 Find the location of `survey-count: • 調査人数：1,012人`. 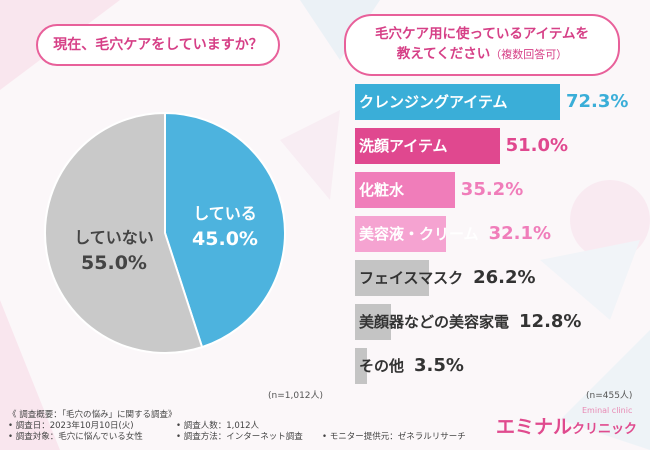

survey-count: • 調査人数：1,012人 is located at coordinates (218, 426).